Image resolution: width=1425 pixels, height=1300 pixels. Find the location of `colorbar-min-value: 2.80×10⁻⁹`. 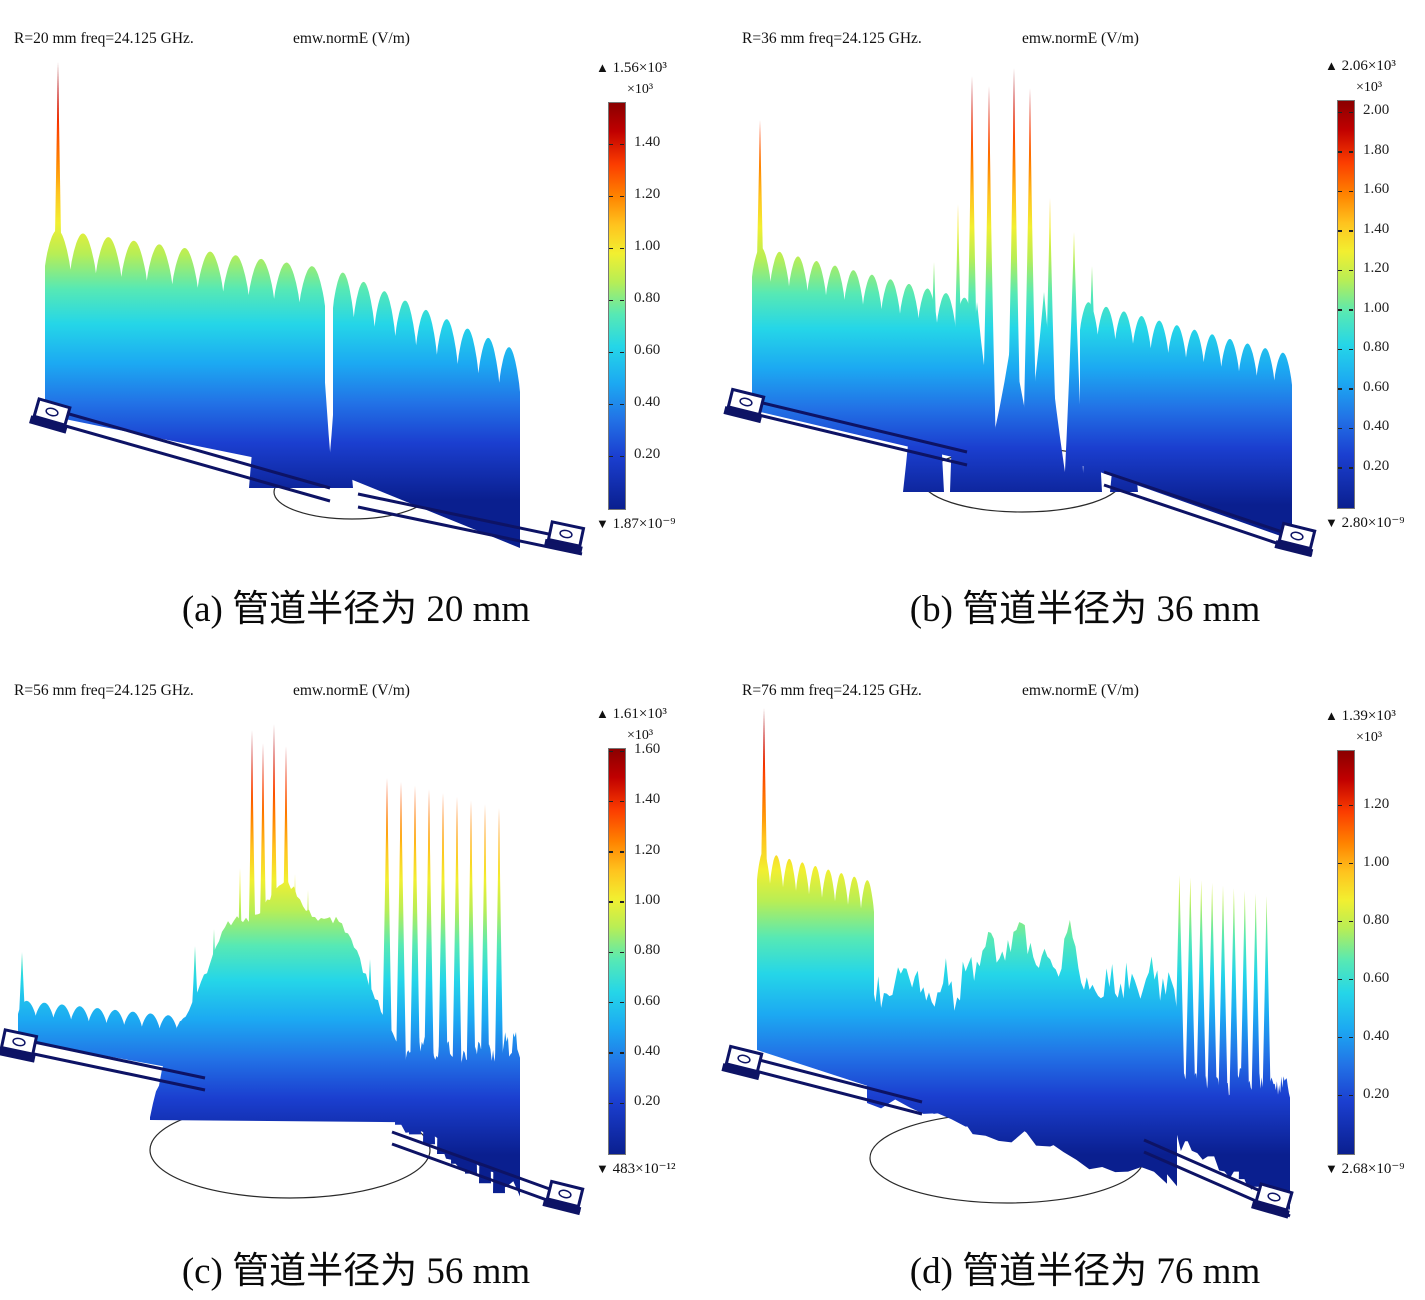

colorbar-min-value: 2.80×10⁻⁹ is located at coordinates (1373, 523).